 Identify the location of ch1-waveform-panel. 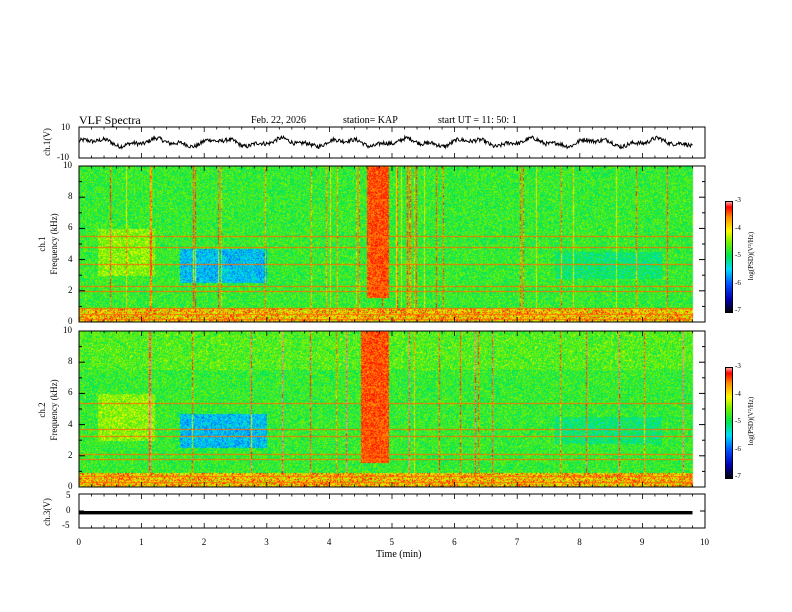
(392, 142).